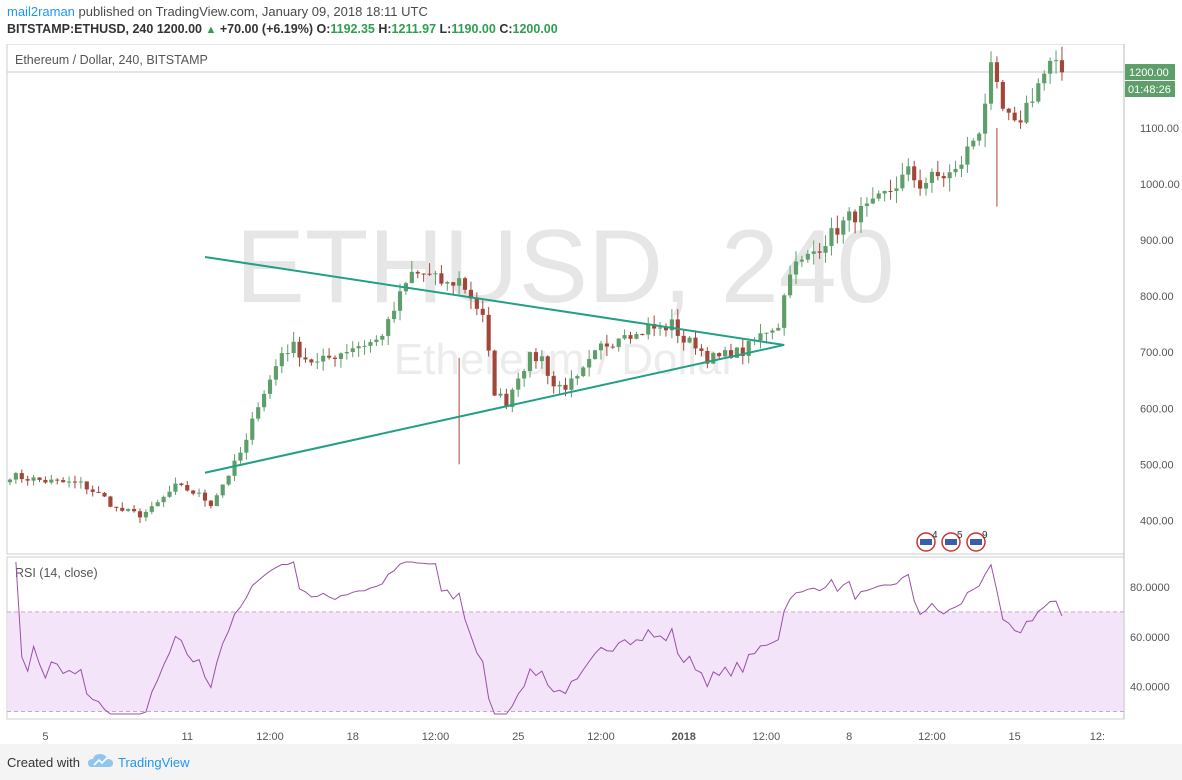 The height and width of the screenshot is (780, 1182). I want to click on time-tick-label: 12:, so click(1097, 737).